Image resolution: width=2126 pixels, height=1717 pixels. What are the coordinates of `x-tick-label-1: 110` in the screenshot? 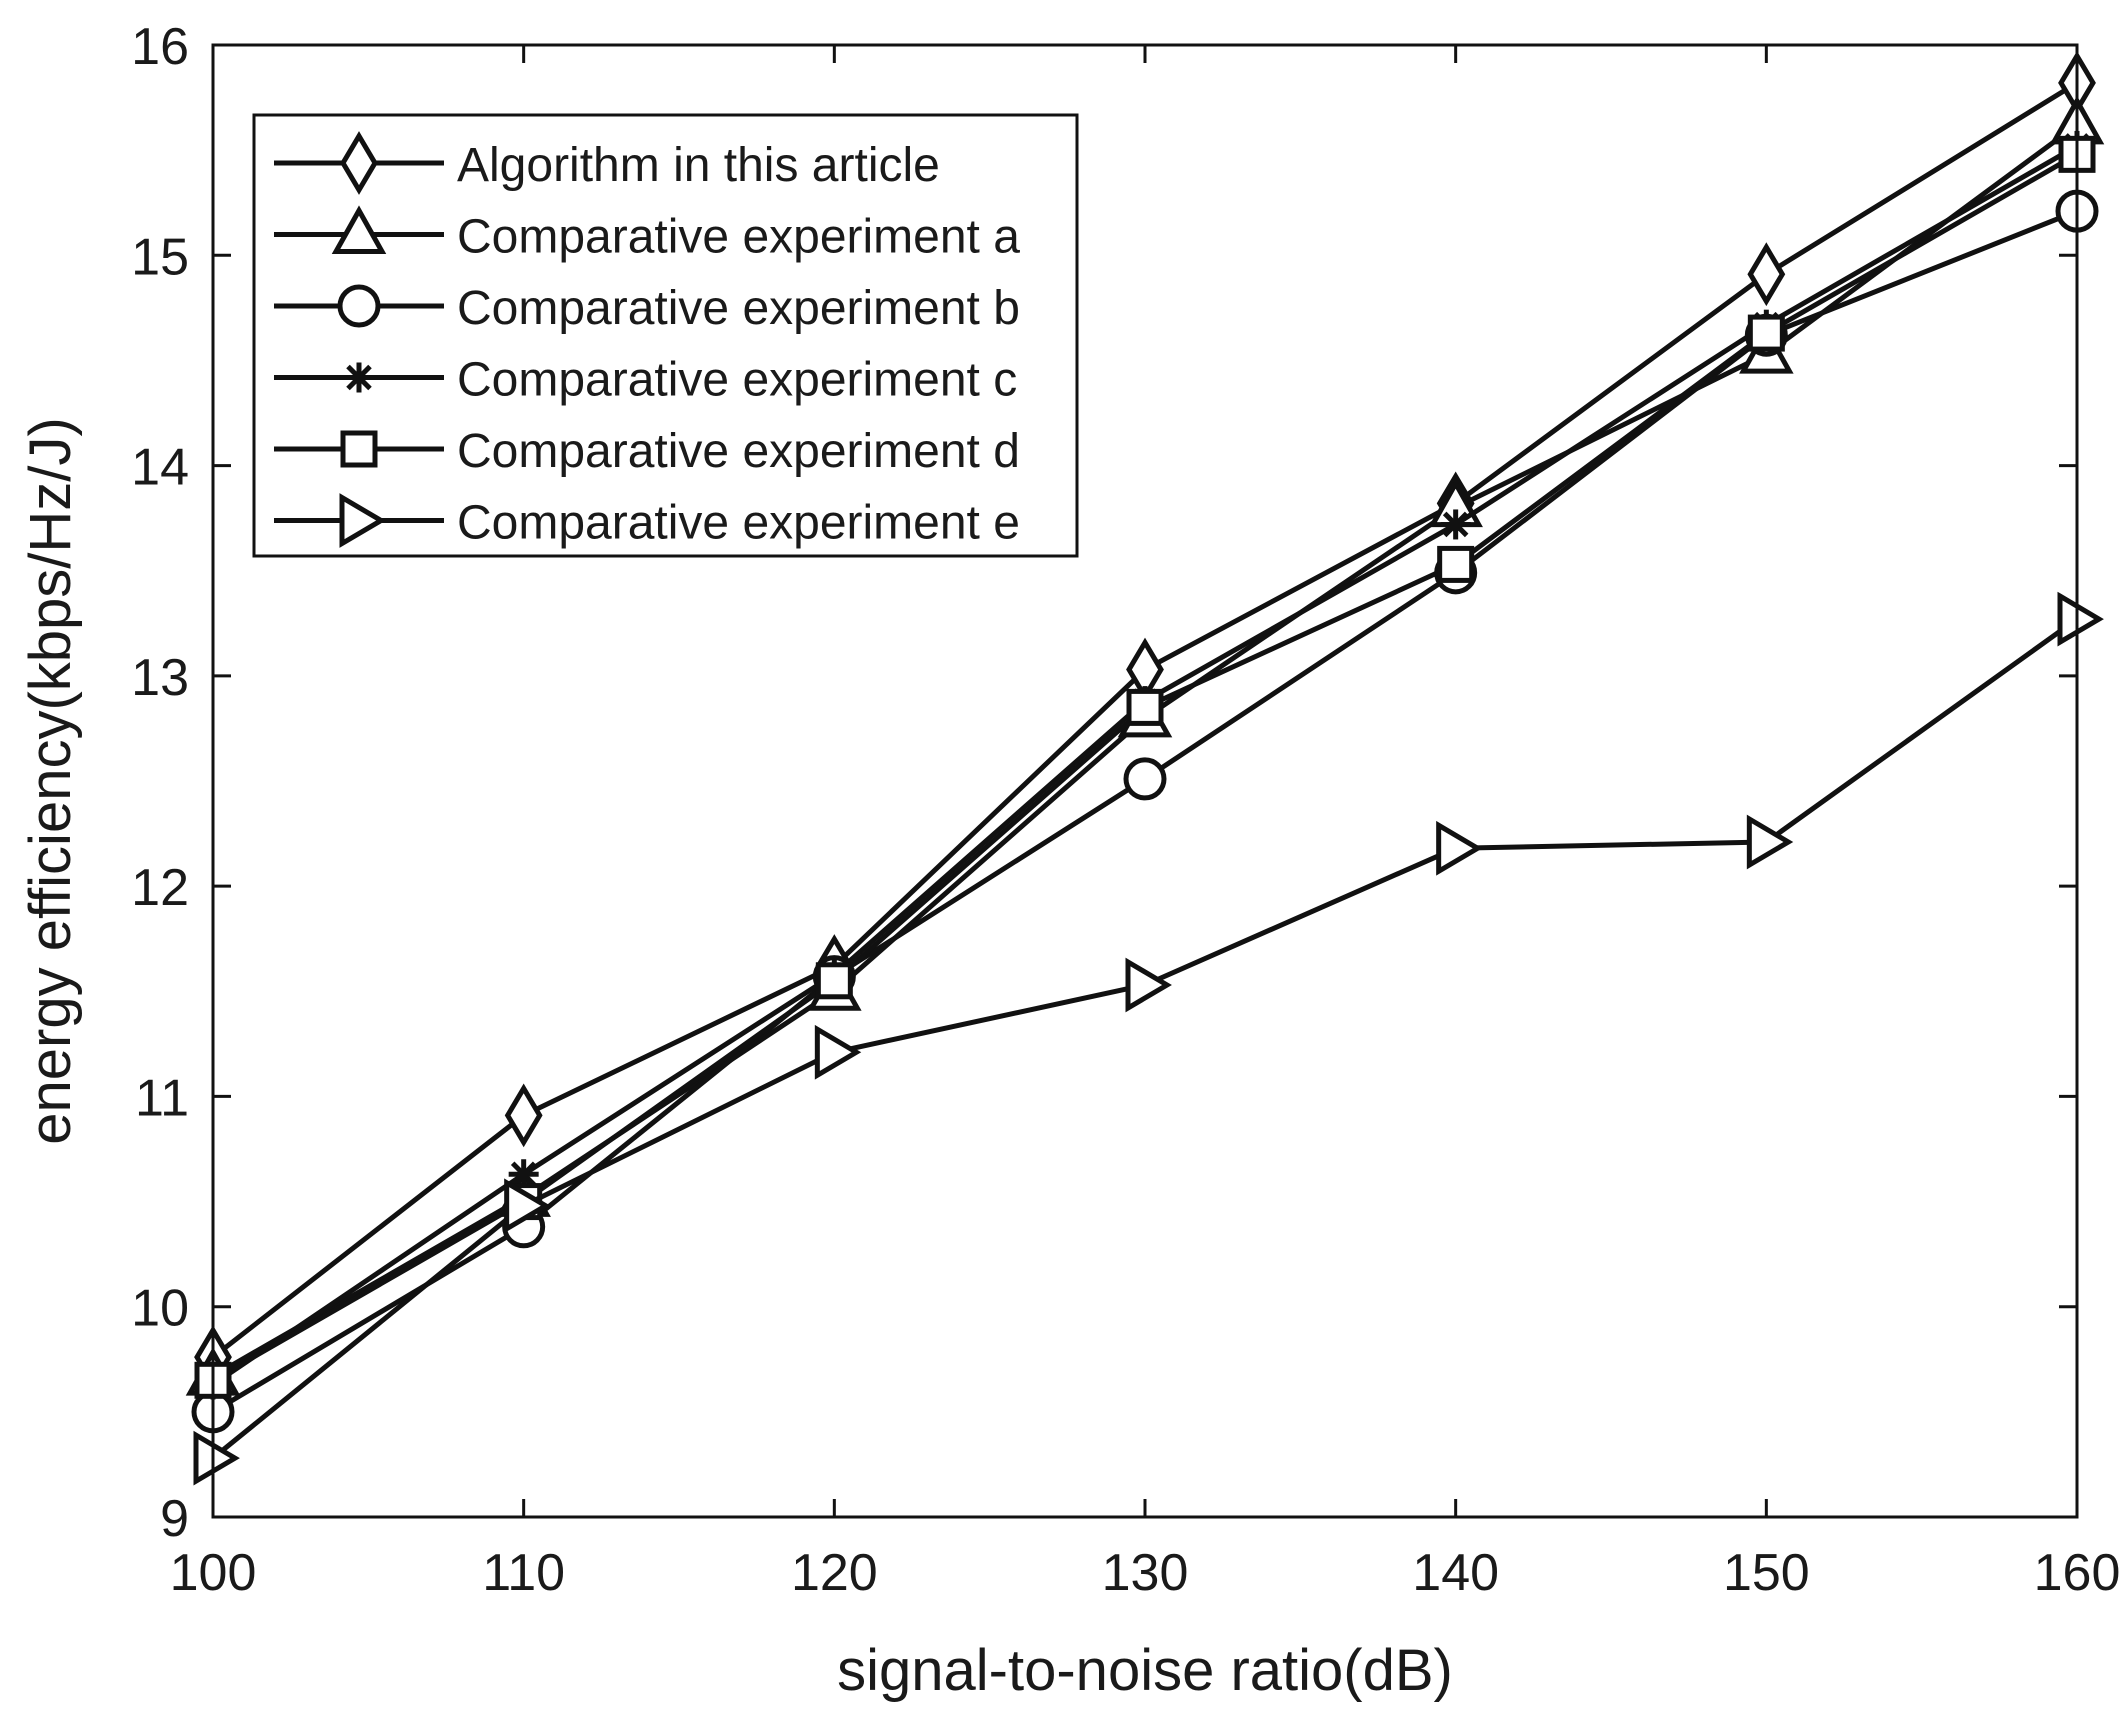 It's located at (523, 1573).